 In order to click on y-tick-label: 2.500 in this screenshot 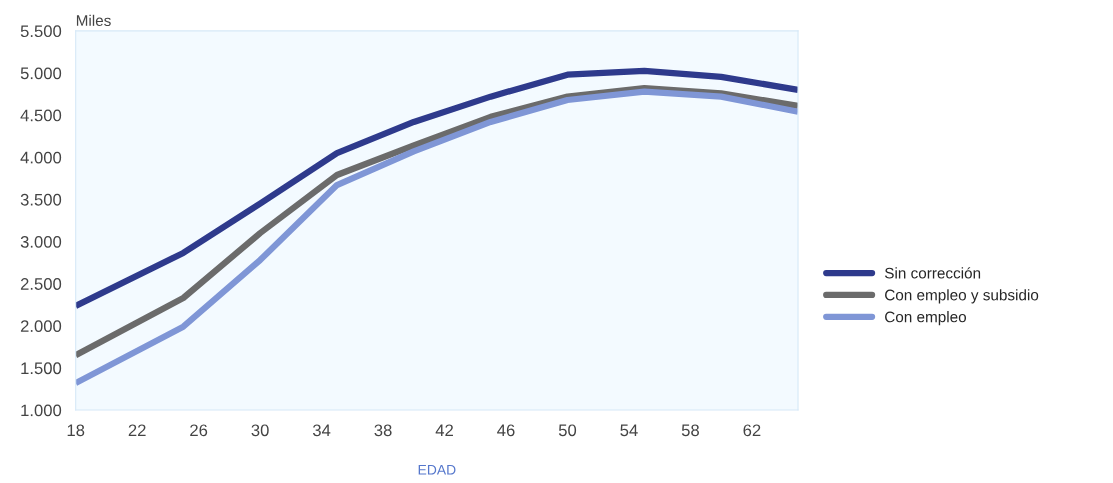, I will do `click(41, 284)`.